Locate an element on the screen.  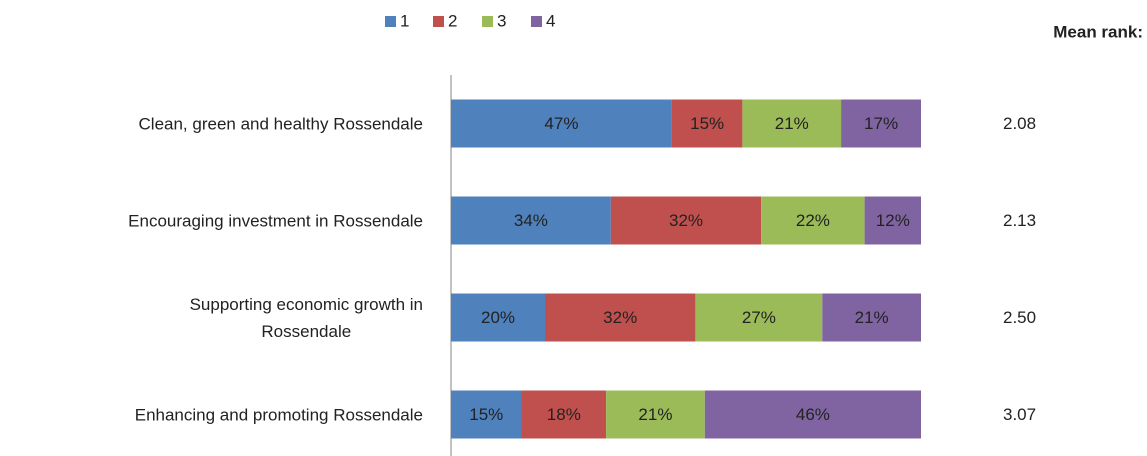
data-label: 18% is located at coordinates (564, 414).